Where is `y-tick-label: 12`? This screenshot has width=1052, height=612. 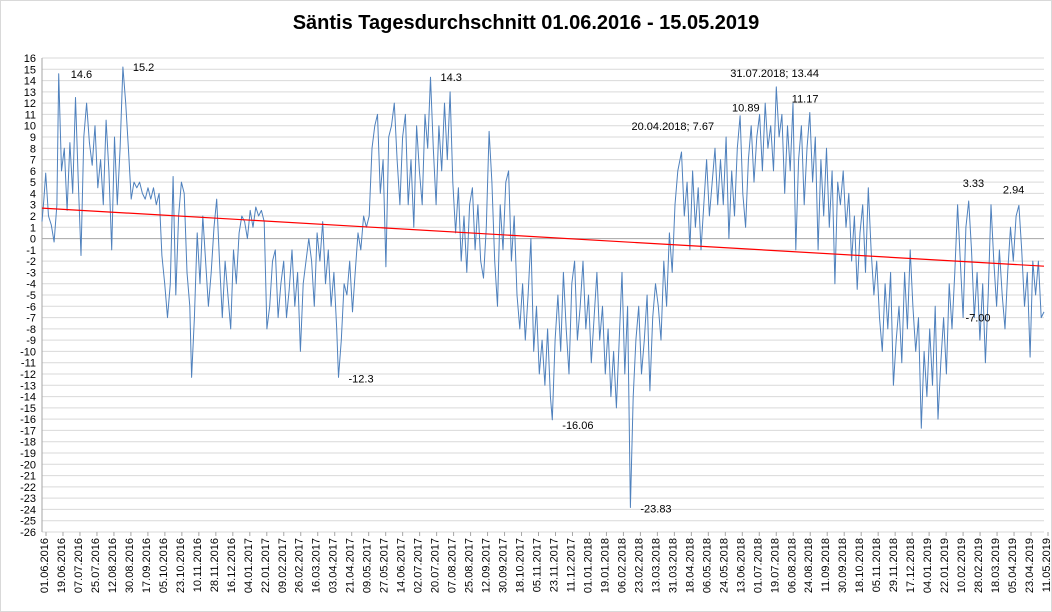
y-tick-label: 12 is located at coordinates (30, 104).